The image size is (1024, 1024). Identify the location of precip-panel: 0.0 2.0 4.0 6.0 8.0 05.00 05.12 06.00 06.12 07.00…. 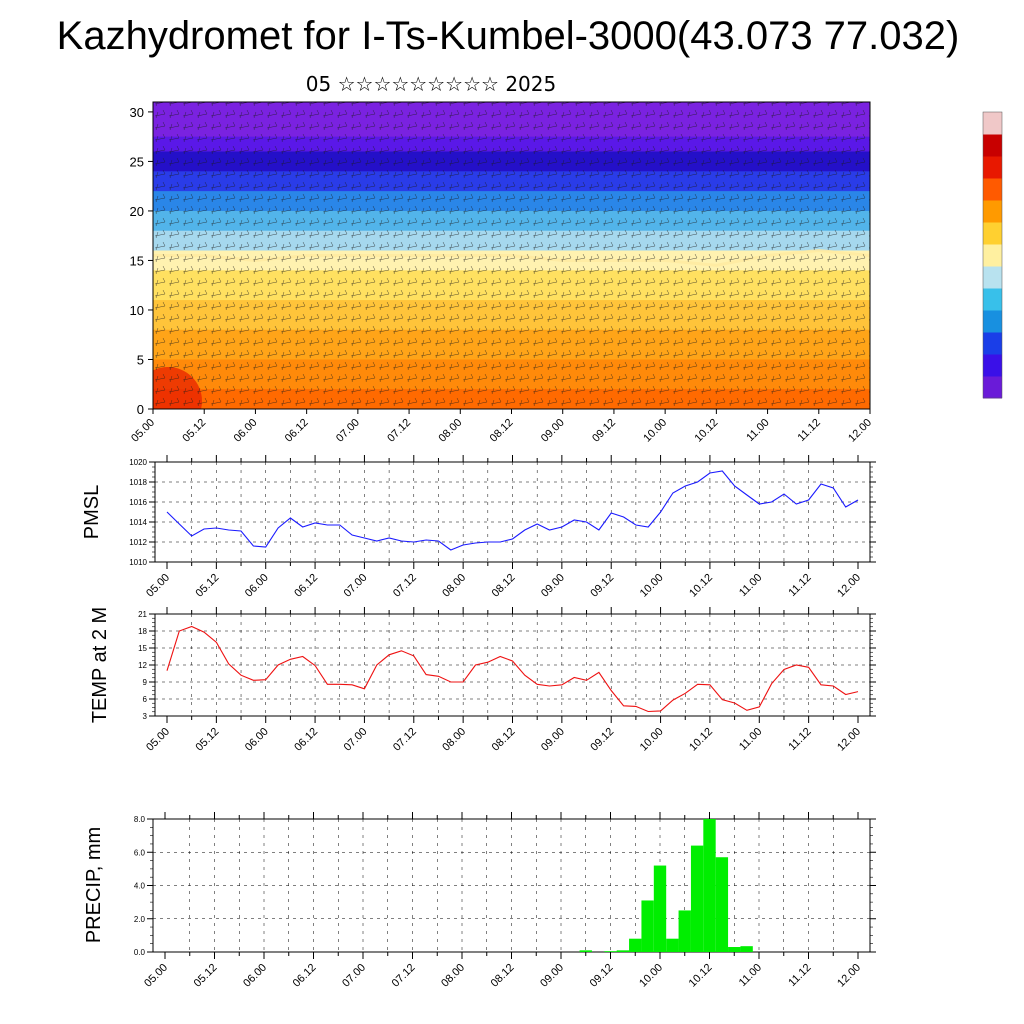
(505, 901).